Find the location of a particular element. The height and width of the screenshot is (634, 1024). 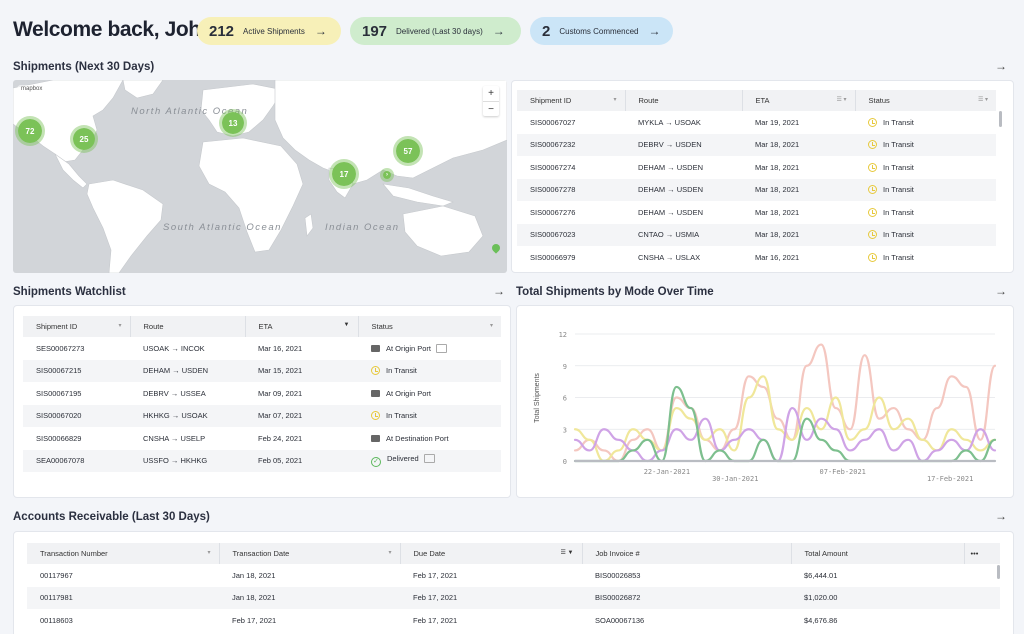

mapbox-logo: mapbox is located at coordinates (32, 89).